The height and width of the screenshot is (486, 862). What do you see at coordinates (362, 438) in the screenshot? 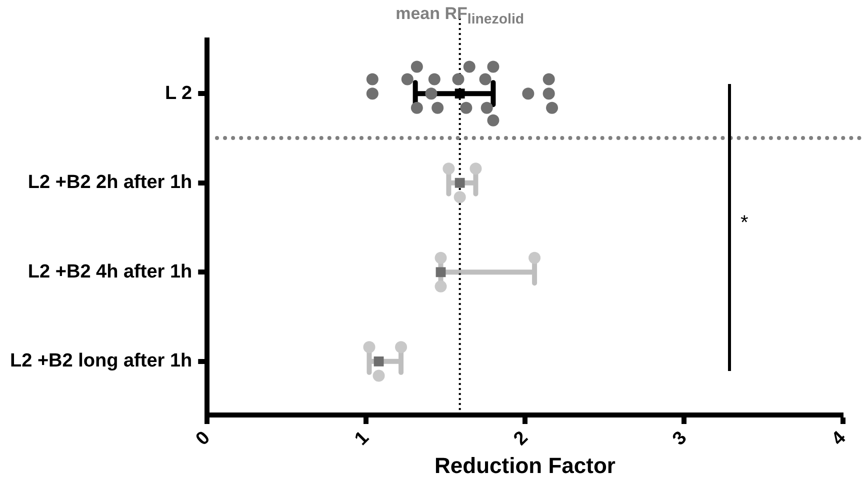
I see `x-tick-label: 1` at bounding box center [362, 438].